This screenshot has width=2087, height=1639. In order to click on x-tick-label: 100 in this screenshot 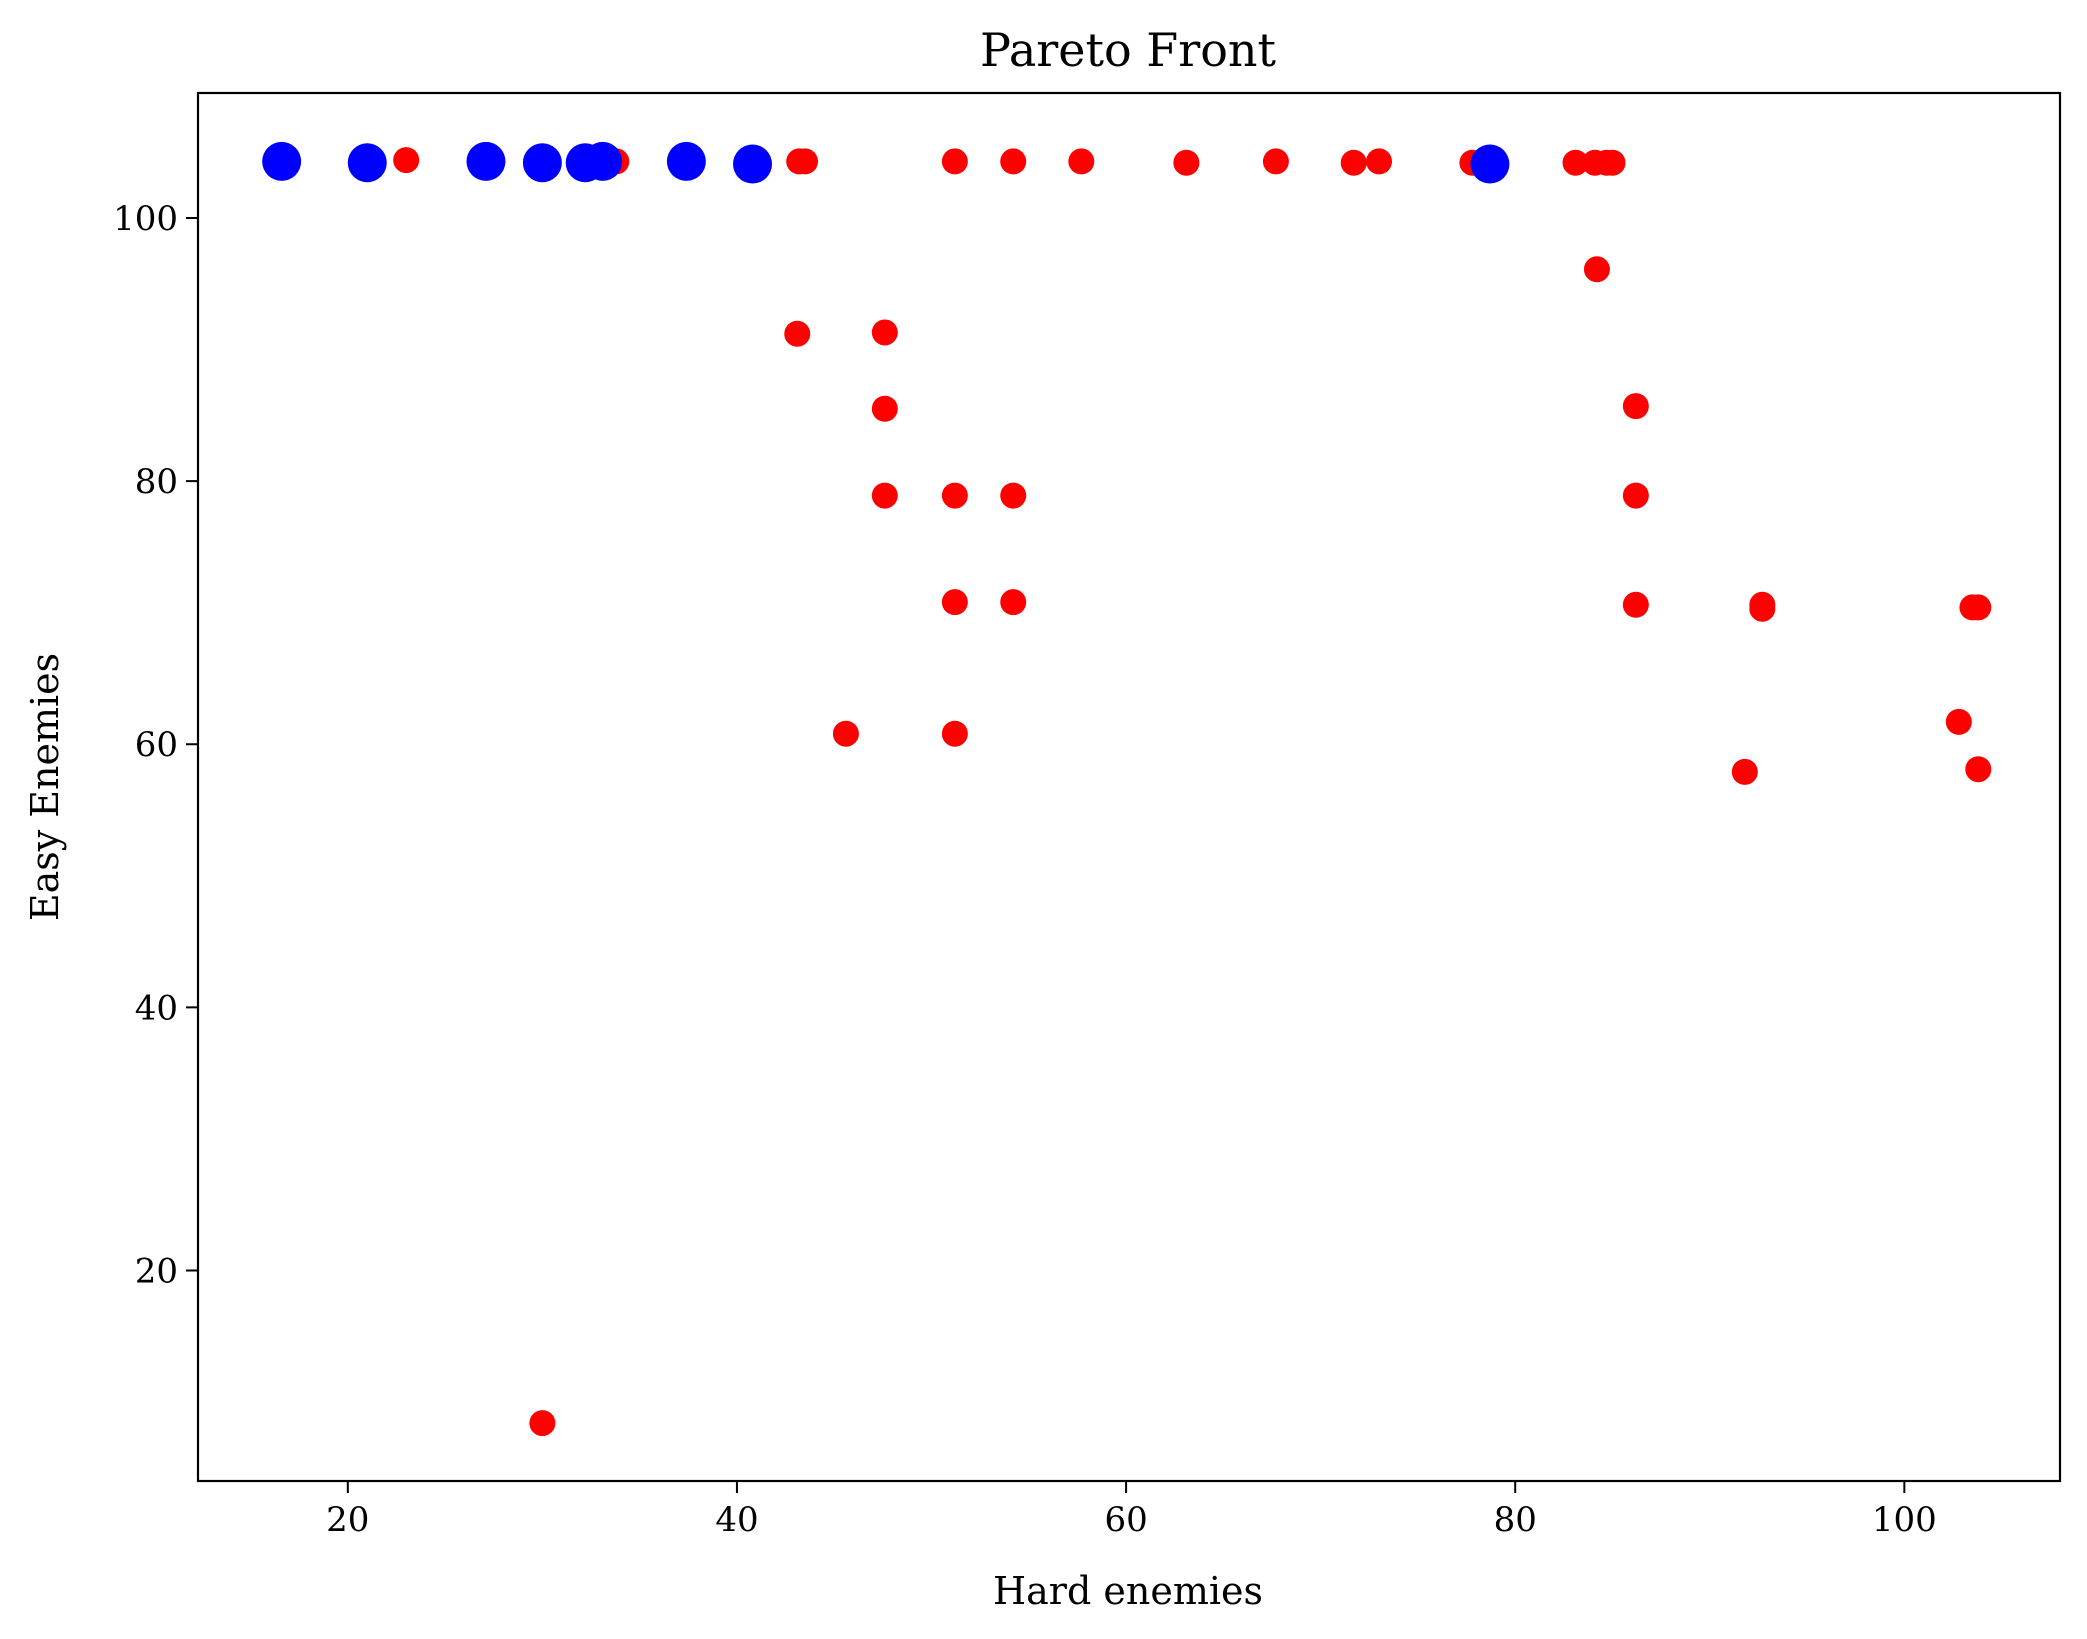, I will do `click(1904, 1520)`.